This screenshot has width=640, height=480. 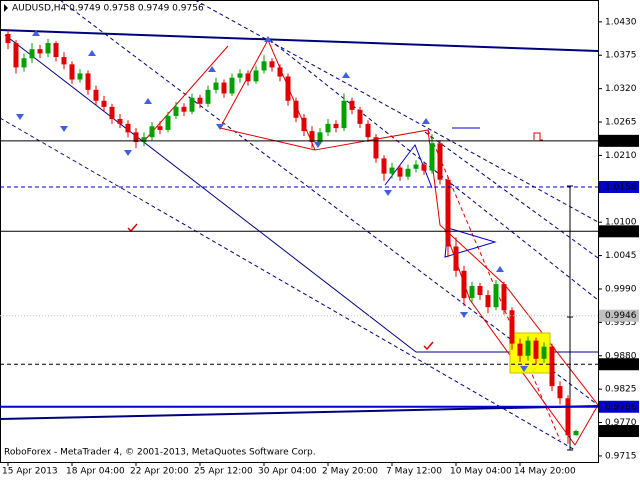 What do you see at coordinates (621, 187) in the screenshot?
I see `level-label: 1.0158` at bounding box center [621, 187].